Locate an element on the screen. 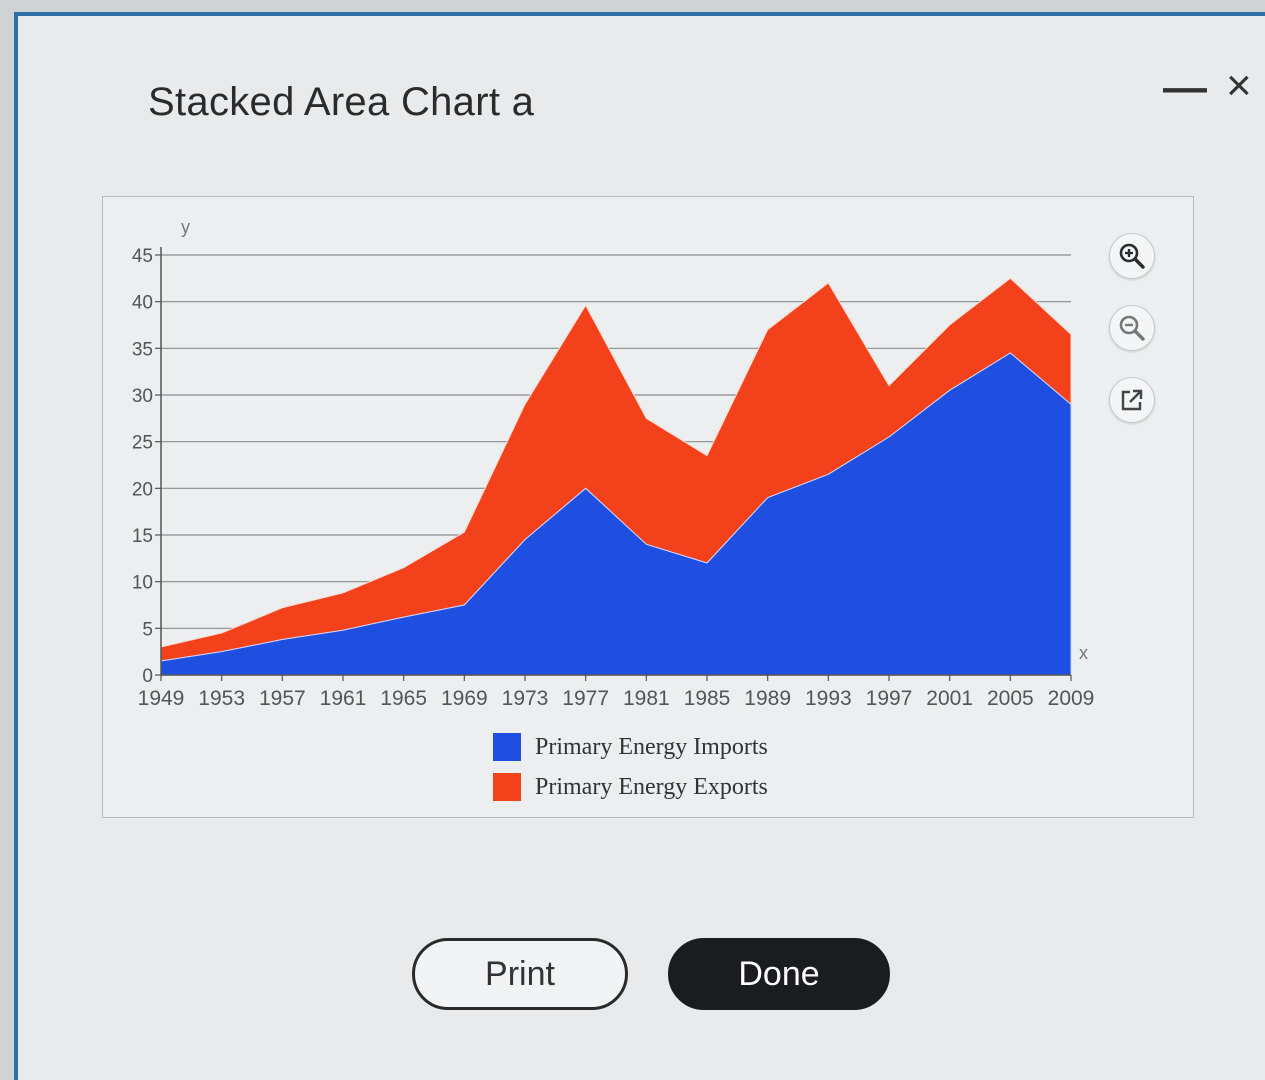 The image size is (1265, 1080). x-tick-label: 1985 is located at coordinates (707, 698).